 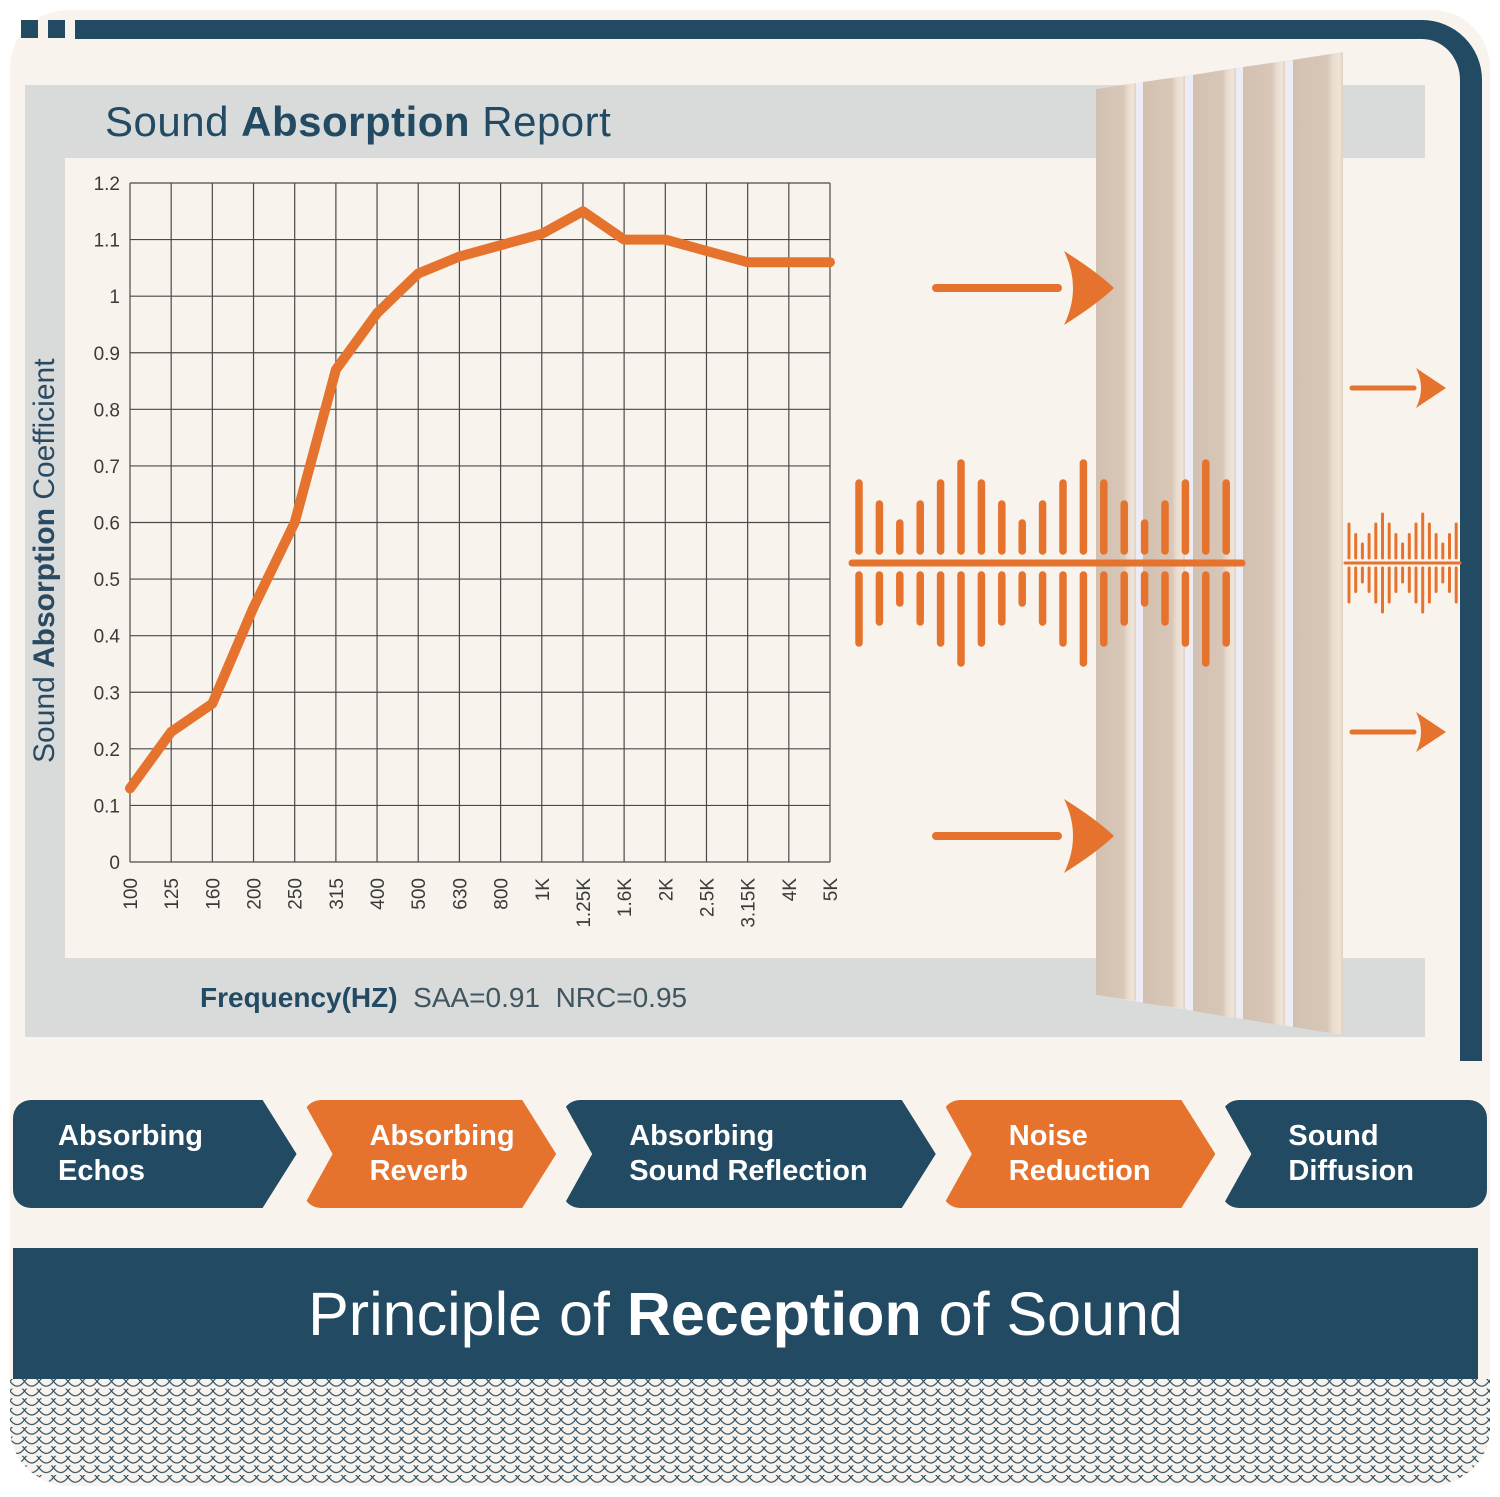 I want to click on nrc-value: NRC=0.95, so click(x=621, y=997).